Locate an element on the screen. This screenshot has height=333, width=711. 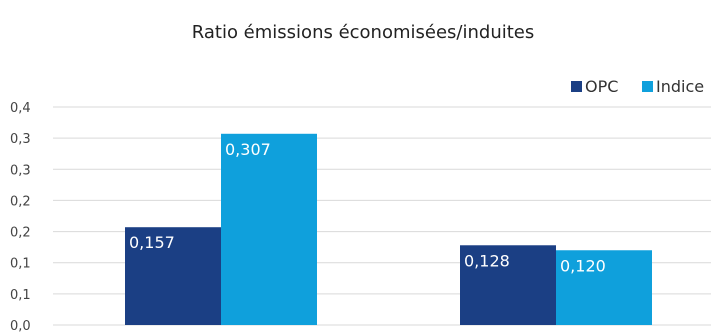
legend-label-opc: OPC is located at coordinates (601, 86).